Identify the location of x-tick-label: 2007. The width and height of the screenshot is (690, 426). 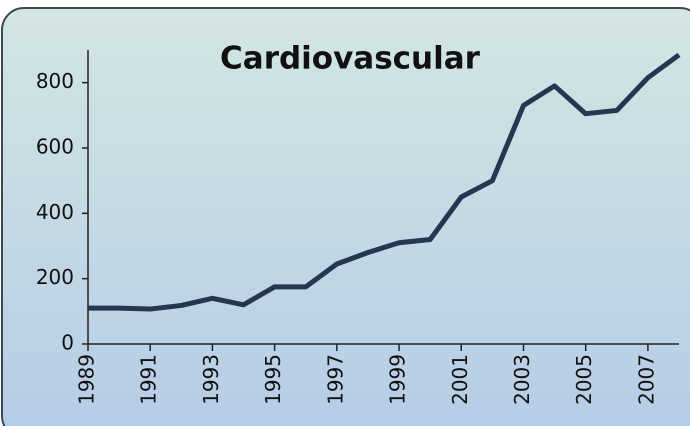
(646, 379).